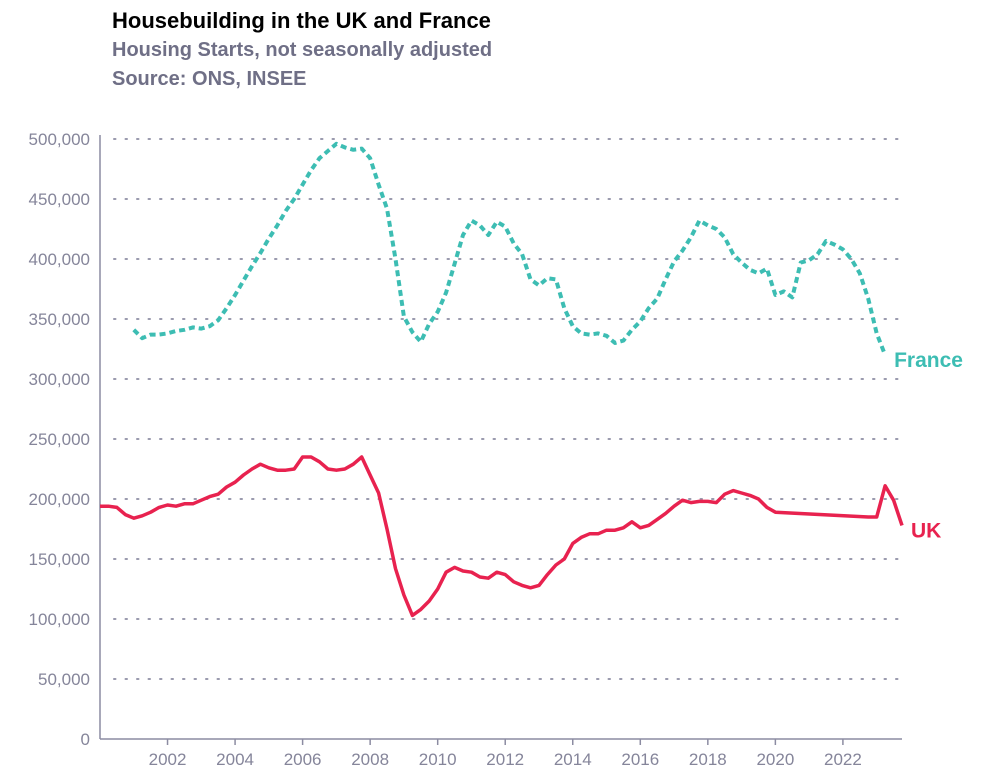 This screenshot has height=782, width=996. I want to click on y-tick-label: 500,000, so click(59, 139).